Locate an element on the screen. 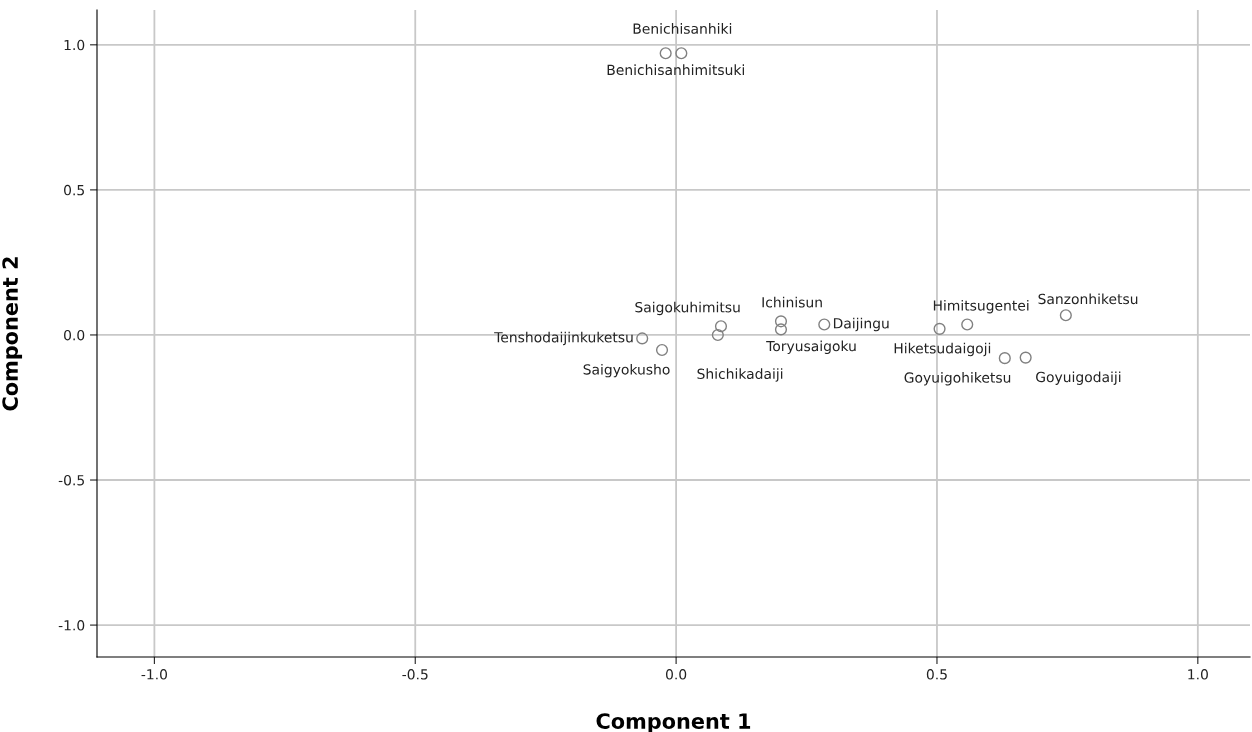  annotation: Goyuigodaiji is located at coordinates (1078, 378).